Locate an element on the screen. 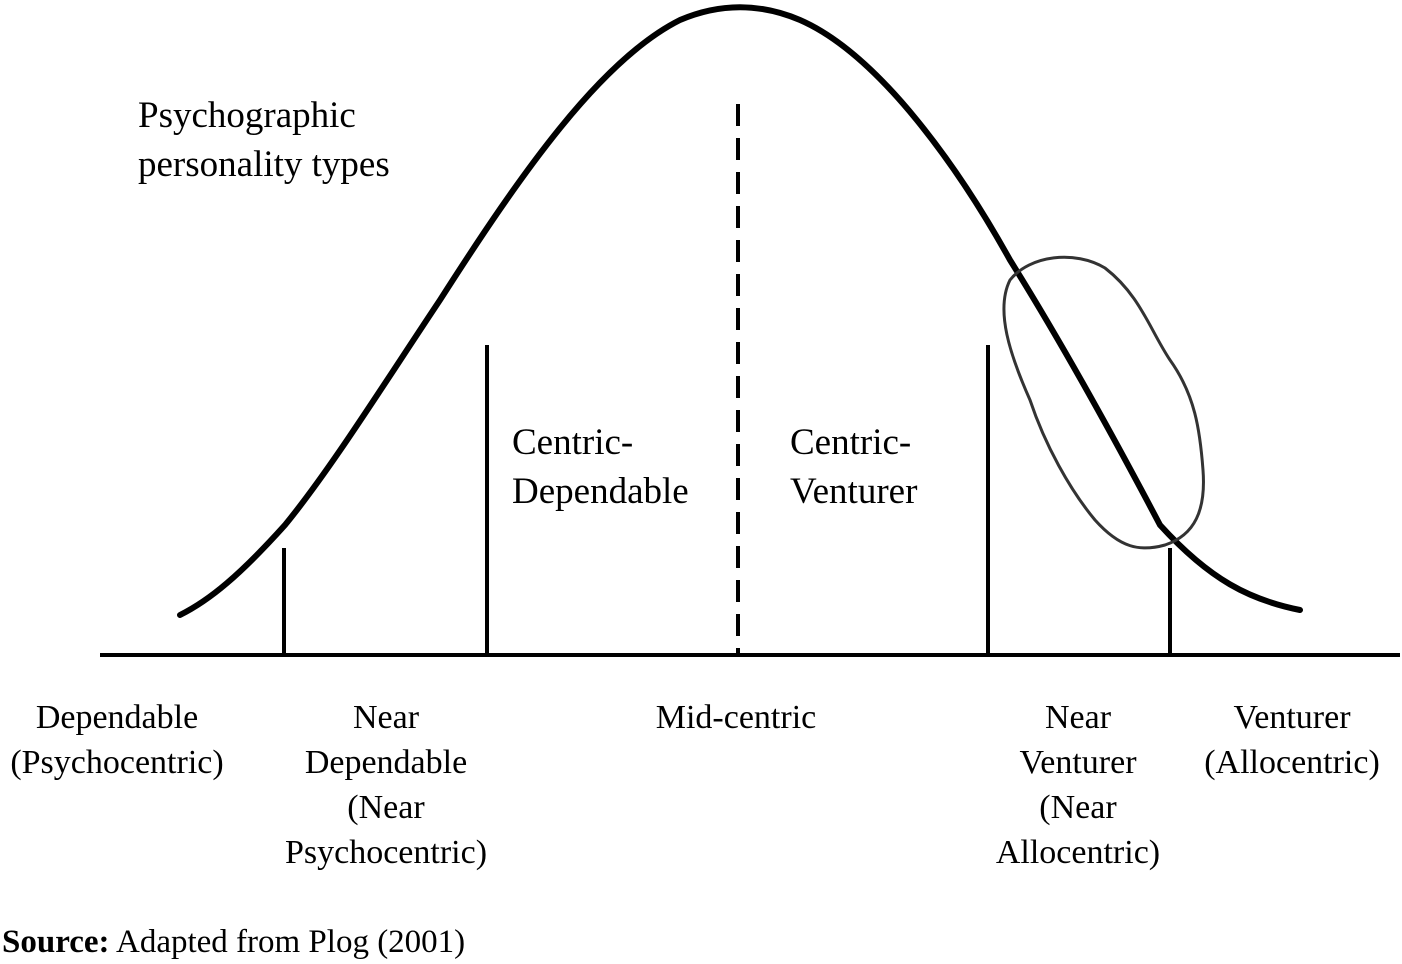 Image resolution: width=1402 pixels, height=964 pixels. axis-label-venturer: Venturer (Allocentric) is located at coordinates (1292, 740).